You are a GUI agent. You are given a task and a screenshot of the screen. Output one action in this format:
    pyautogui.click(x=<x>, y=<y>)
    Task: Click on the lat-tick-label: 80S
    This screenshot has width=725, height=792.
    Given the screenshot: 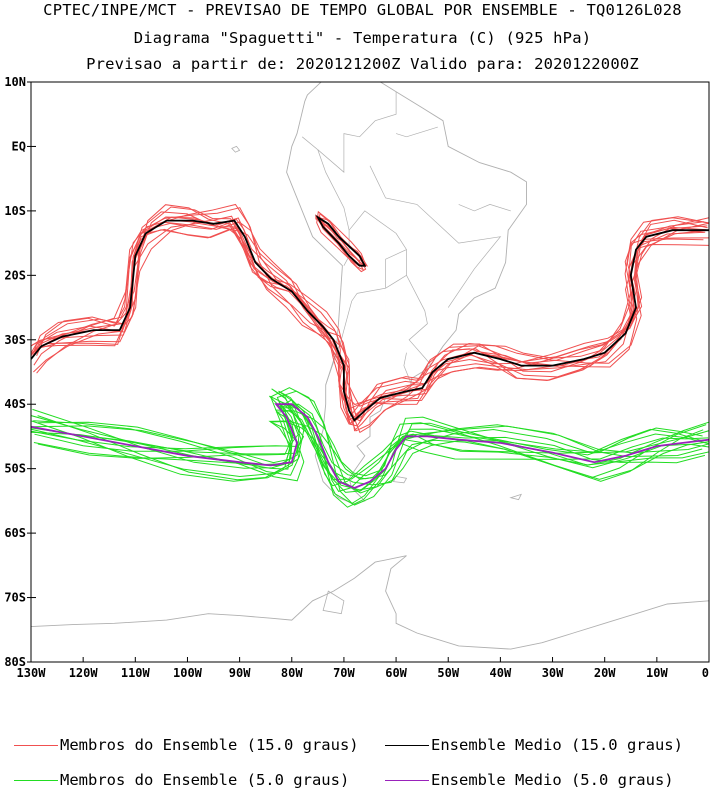 What is the action you would take?
    pyautogui.click(x=15, y=662)
    